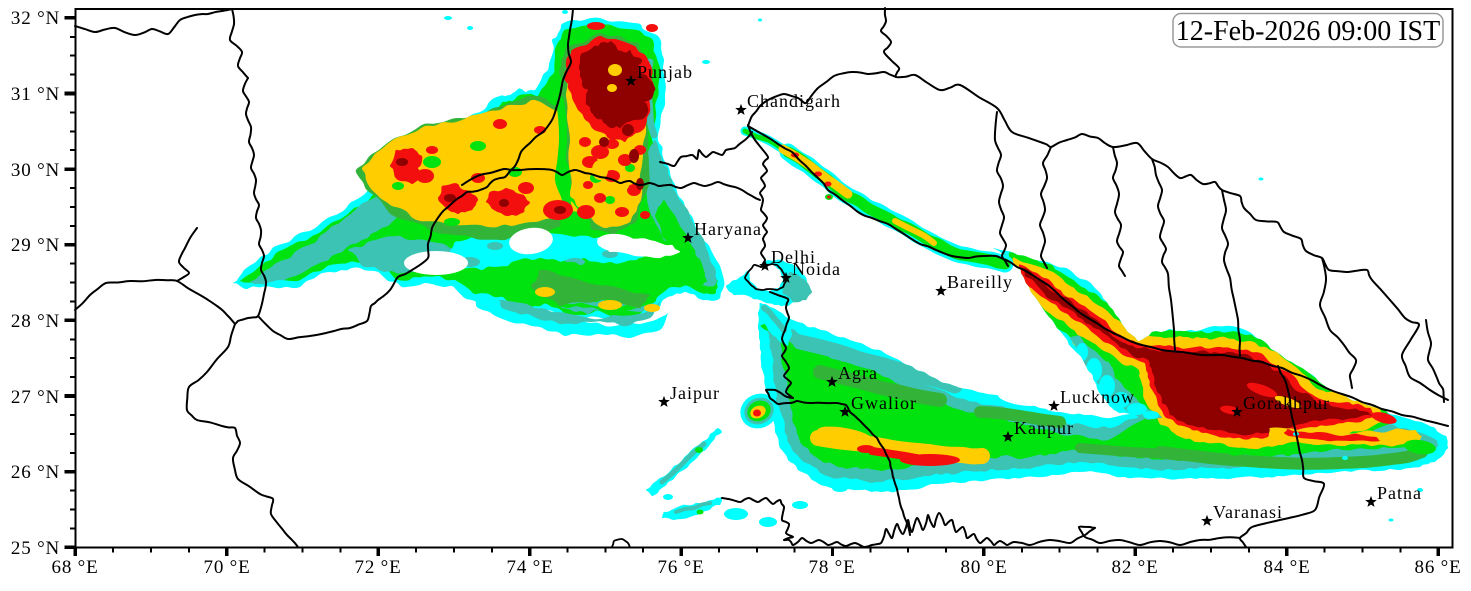  I want to click on svg-text: 26 °N, so click(35, 472).